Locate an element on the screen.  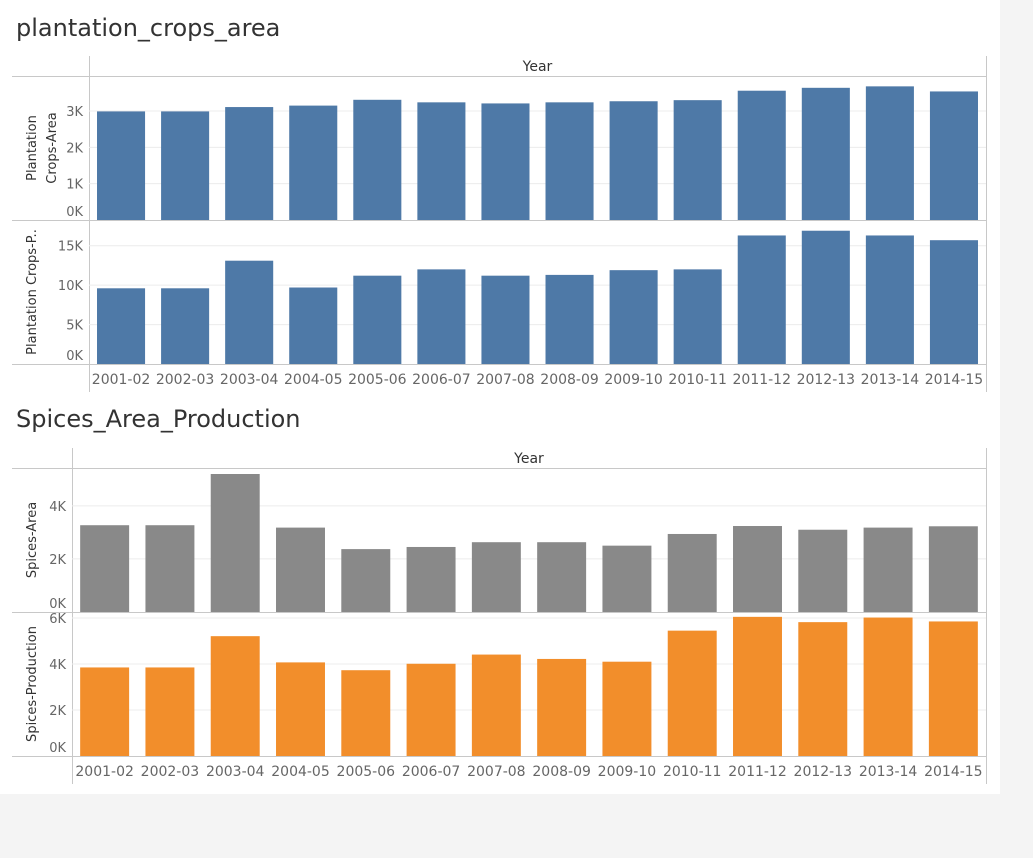
plantation-y-tick-label: 10K is located at coordinates (71, 286).